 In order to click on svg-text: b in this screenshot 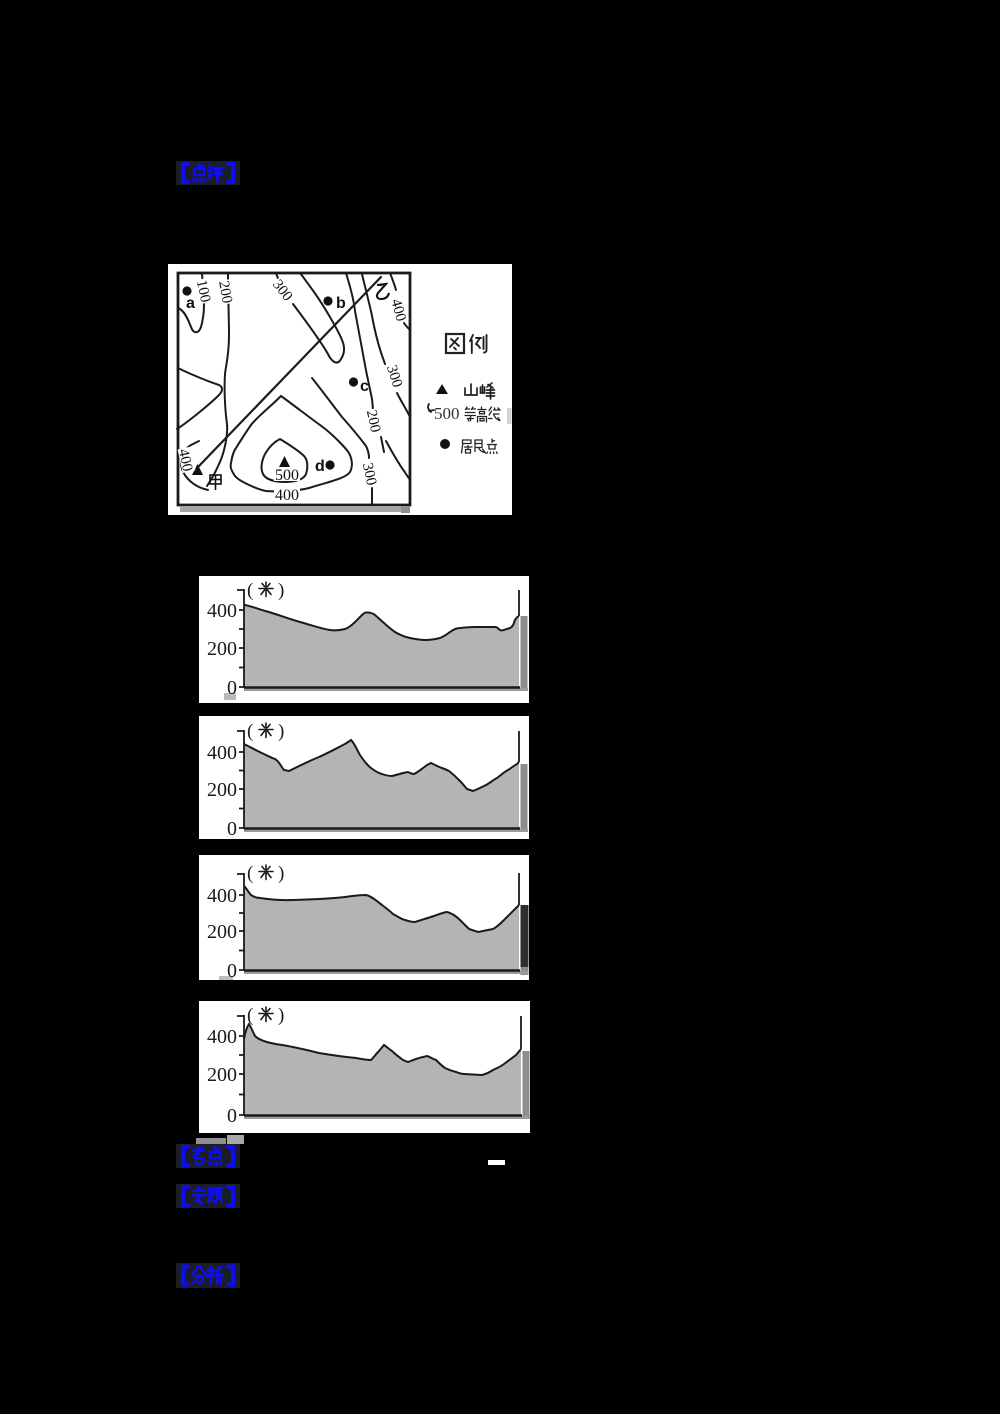, I will do `click(341, 303)`.